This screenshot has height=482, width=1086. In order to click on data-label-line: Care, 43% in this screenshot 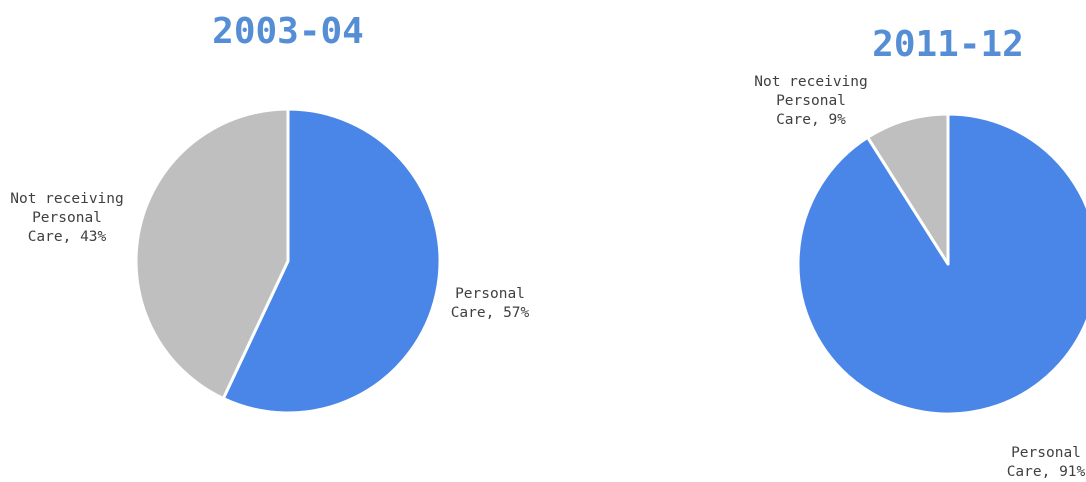, I will do `click(67, 237)`.